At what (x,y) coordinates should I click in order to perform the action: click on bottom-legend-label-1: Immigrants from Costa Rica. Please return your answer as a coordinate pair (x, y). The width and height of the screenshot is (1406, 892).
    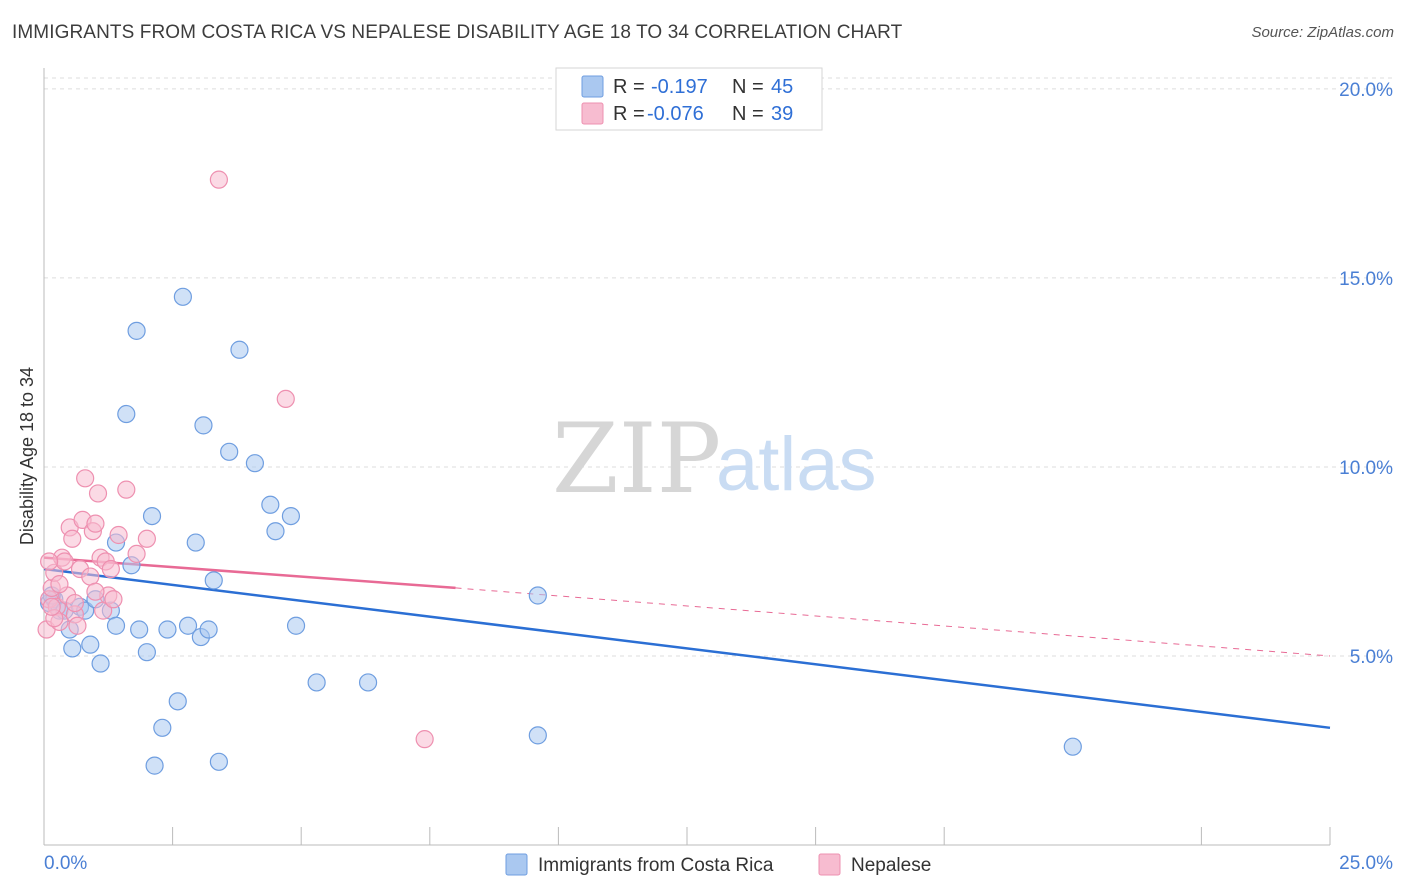
    Looking at the image, I should click on (656, 865).